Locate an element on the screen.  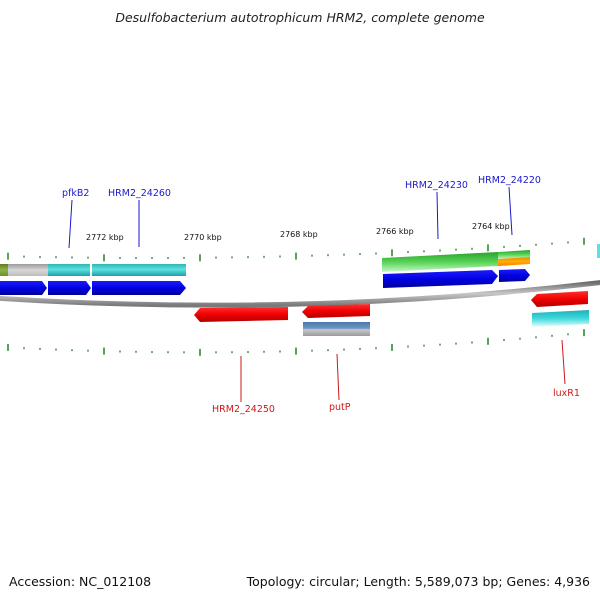
gene-label-putP: putP is located at coordinates (340, 407).